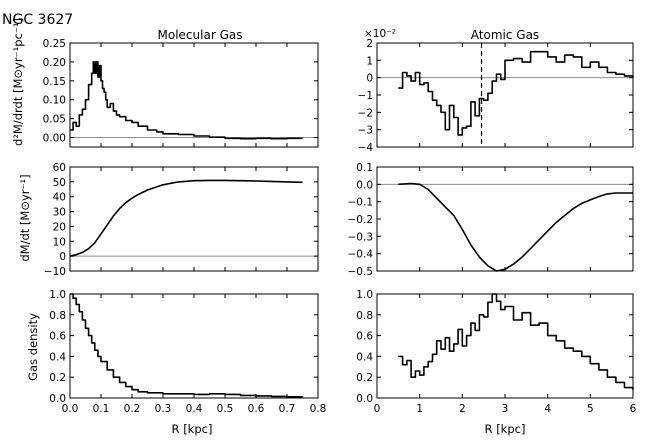  I want to click on y-tick-label: 0.1, so click(364, 168).